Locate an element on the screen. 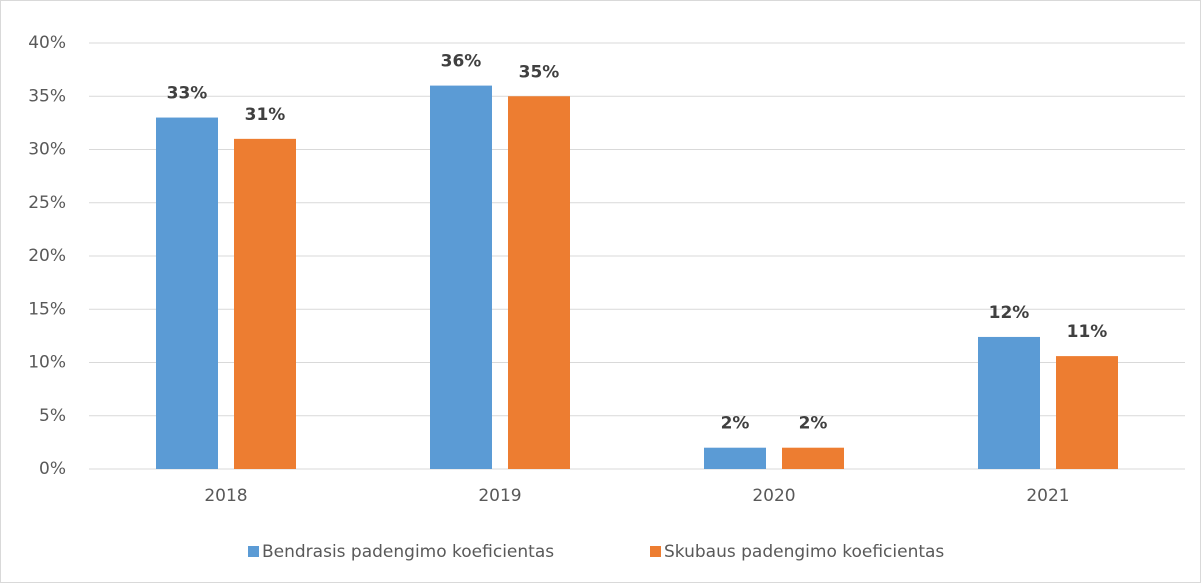 Image resolution: width=1202 pixels, height=584 pixels. legend-label: Bendrasis padengimo koeficientas is located at coordinates (408, 552).